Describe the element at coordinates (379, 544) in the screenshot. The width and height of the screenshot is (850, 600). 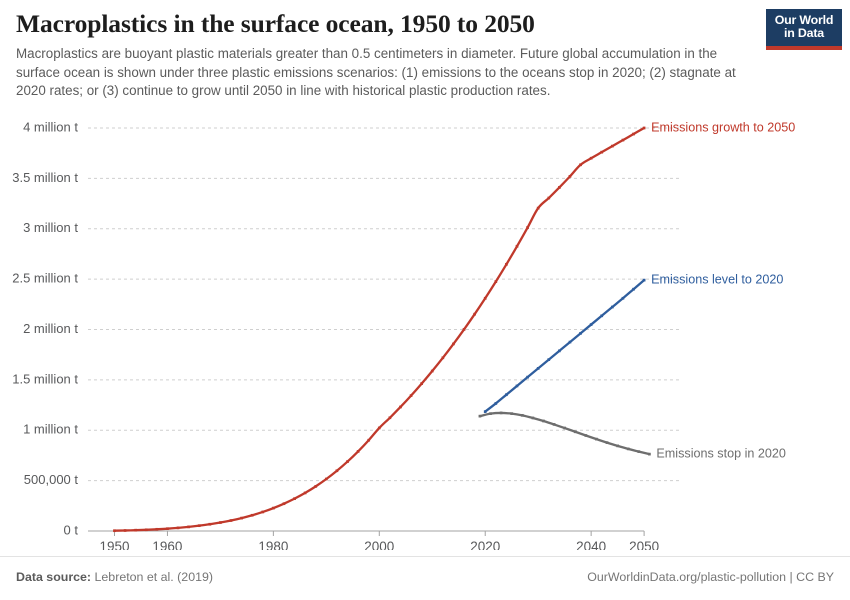
I see `x-axis-tick-label: 2000` at that location.